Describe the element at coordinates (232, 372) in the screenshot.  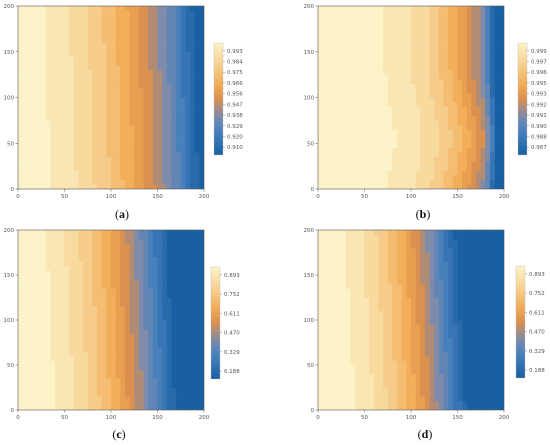
I see `colorbar-tick-label: 0.188` at that location.